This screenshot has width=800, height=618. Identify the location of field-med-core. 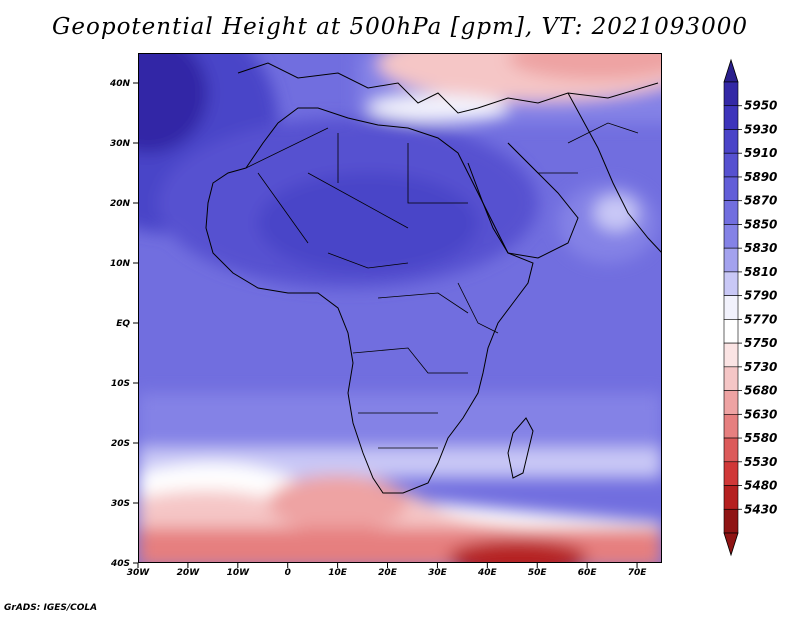
(585, 66).